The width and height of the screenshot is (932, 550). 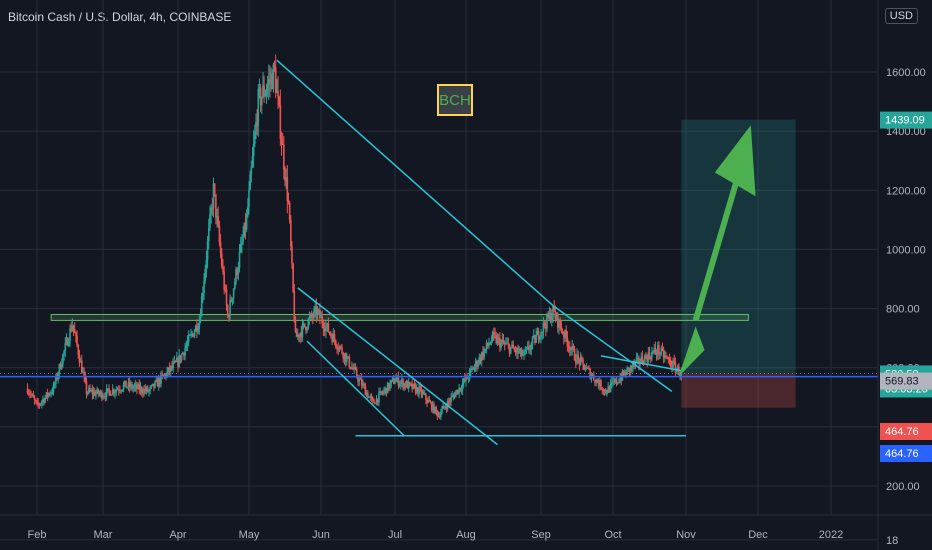 I want to click on x-tick-label: Aug, so click(x=466, y=535).